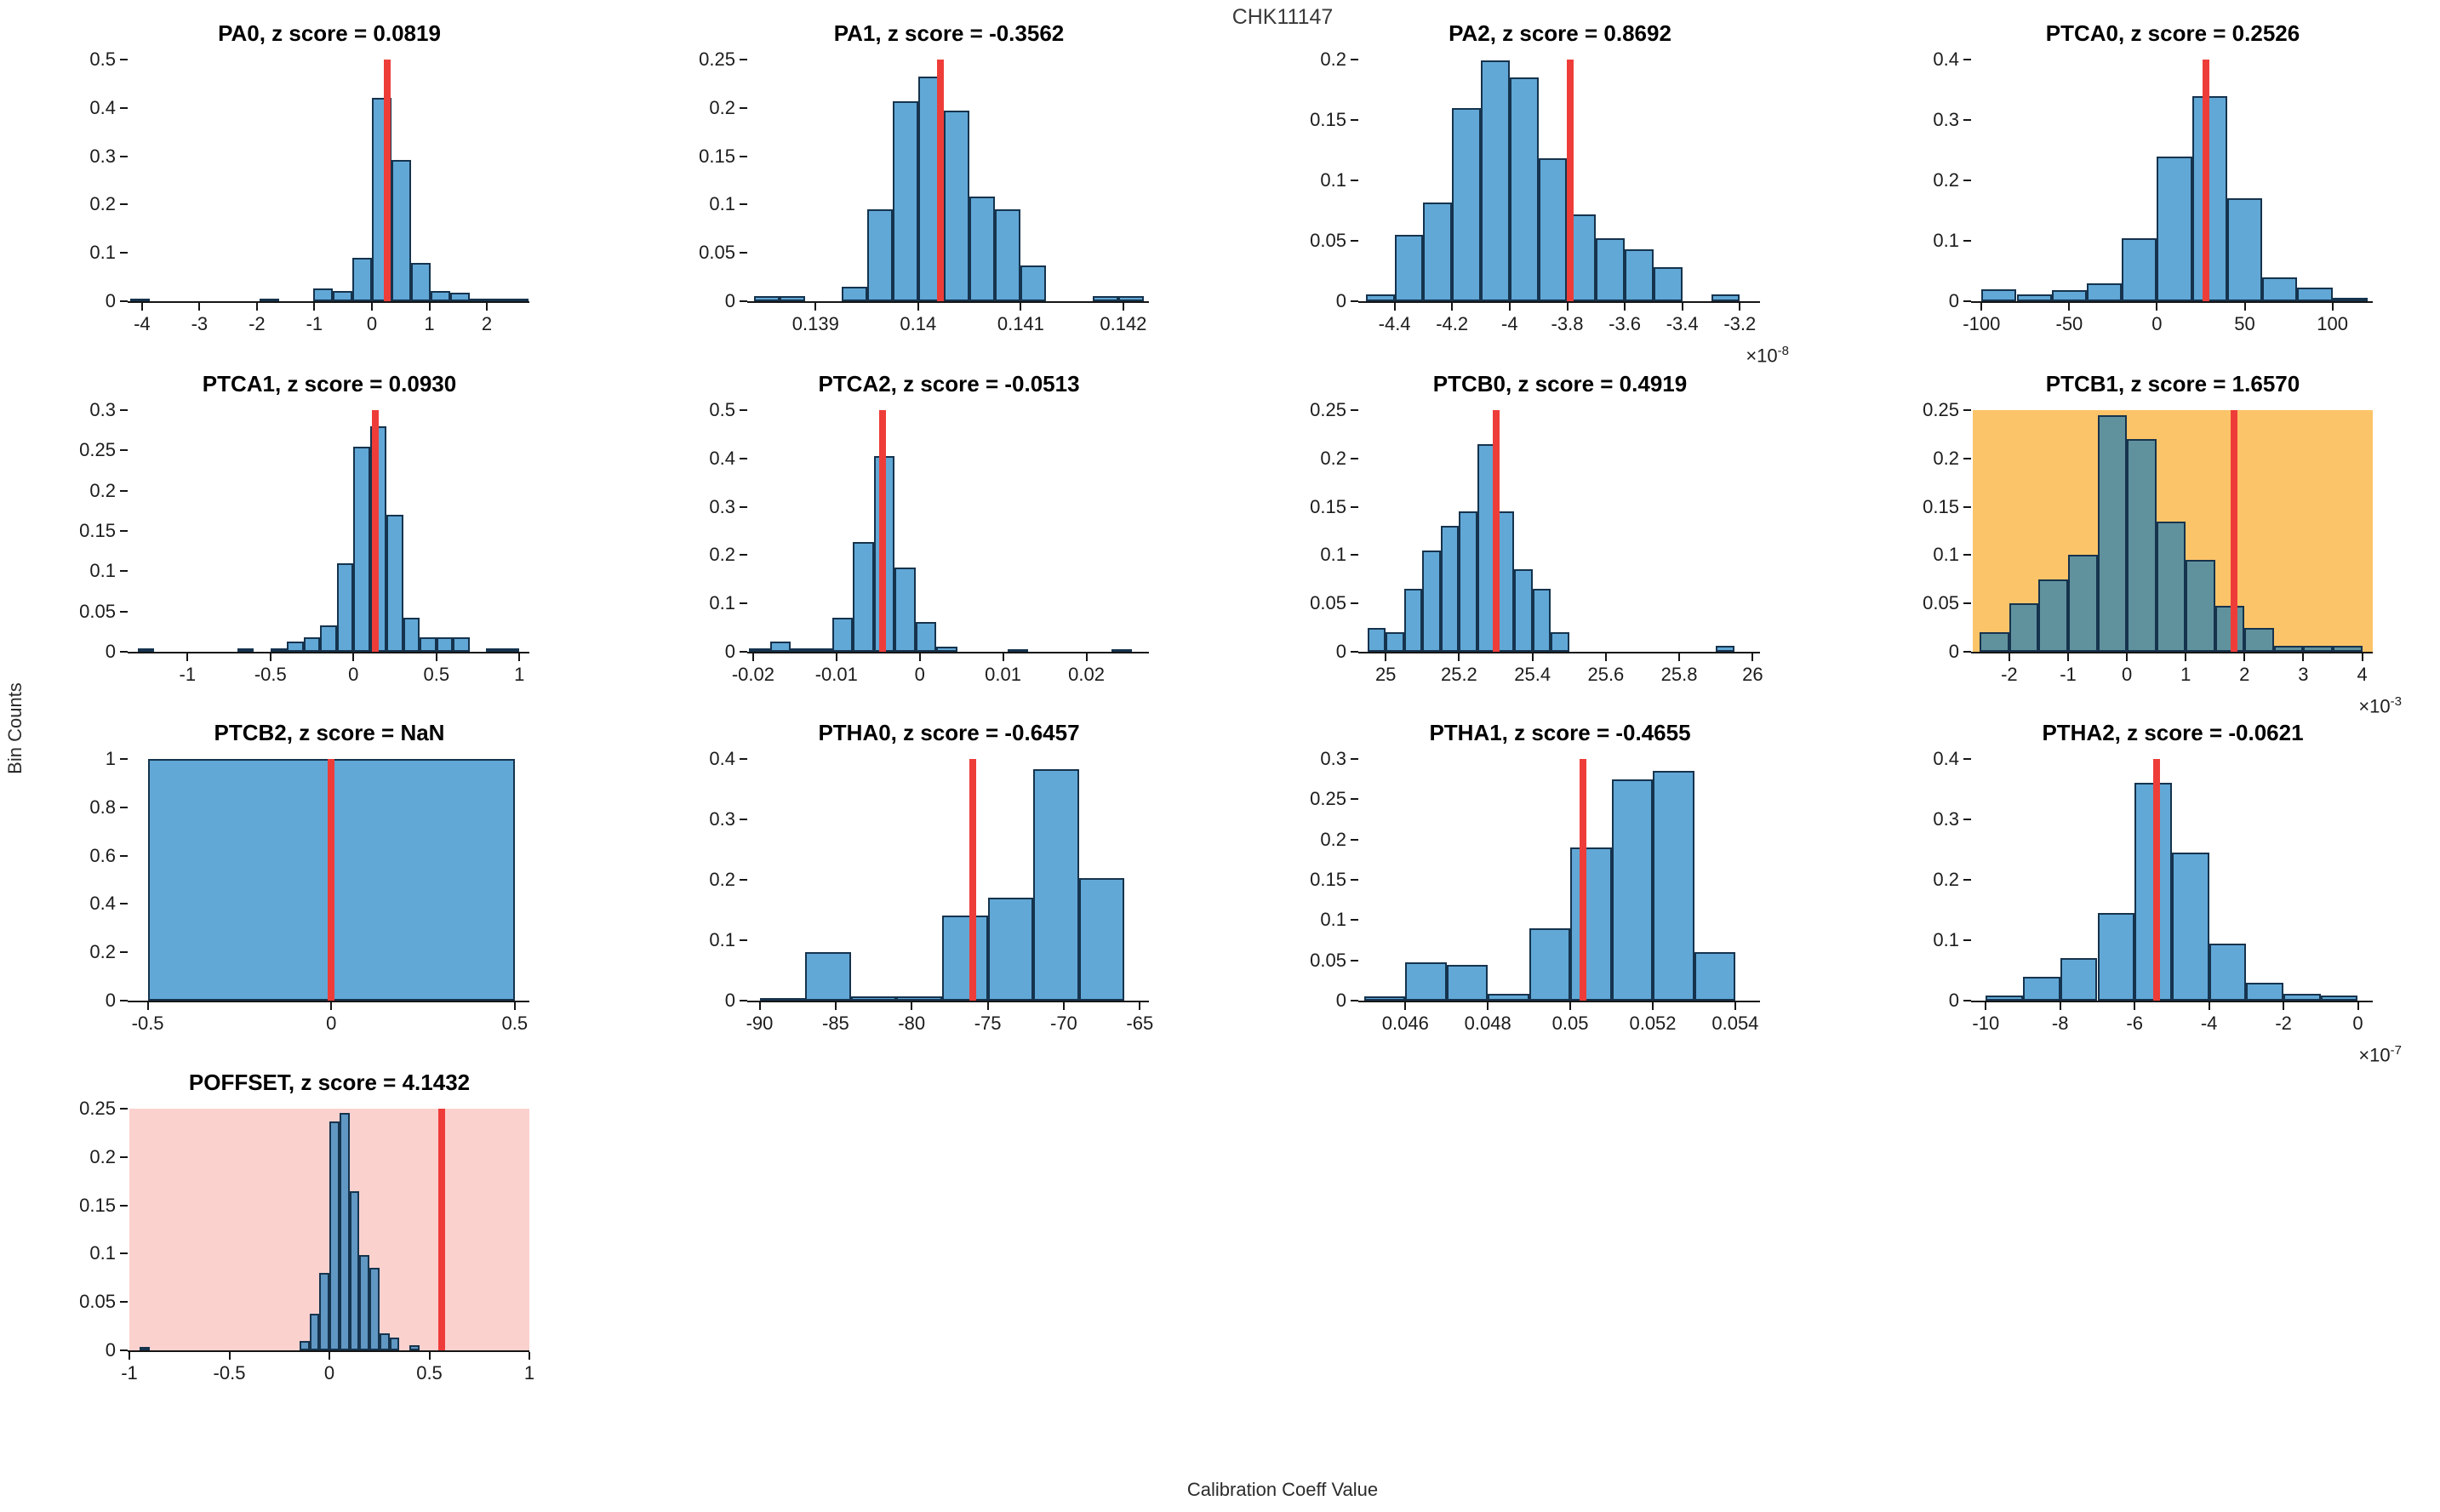 Image resolution: width=2440 pixels, height=1512 pixels. What do you see at coordinates (2134, 1023) in the screenshot?
I see `x-tick-label: -6` at bounding box center [2134, 1023].